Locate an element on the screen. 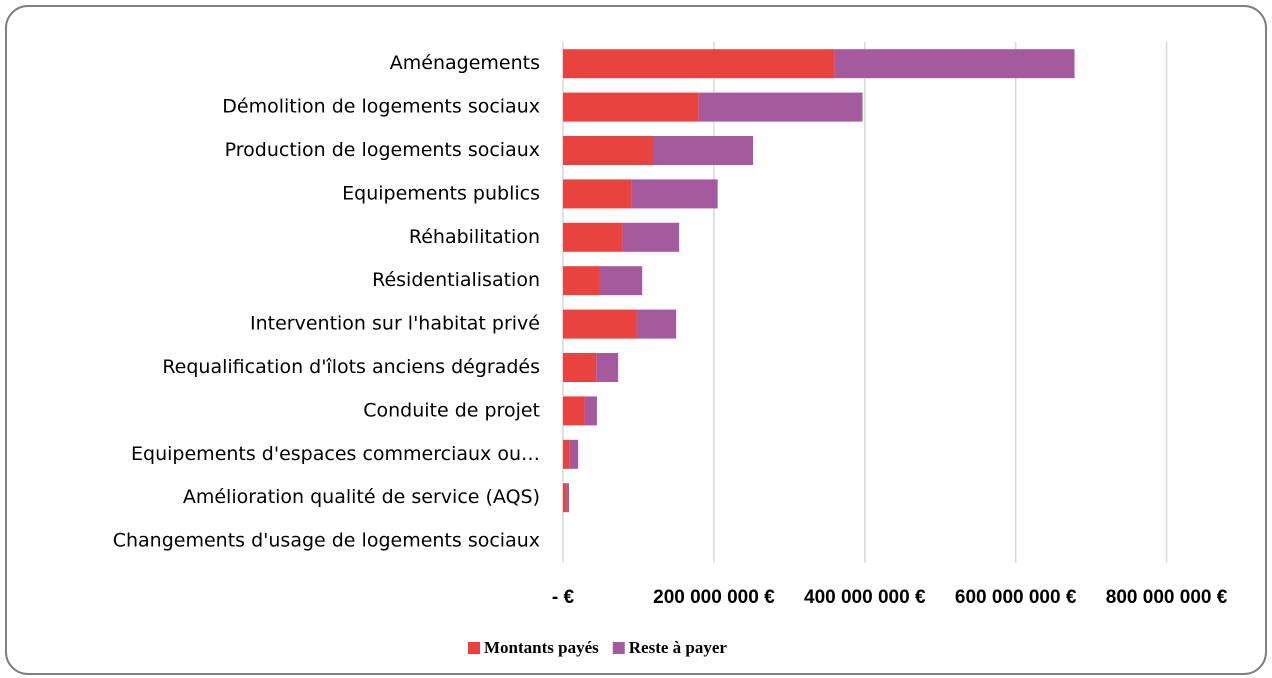 Image resolution: width=1272 pixels, height=678 pixels. x-tick-label: - € is located at coordinates (563, 597).